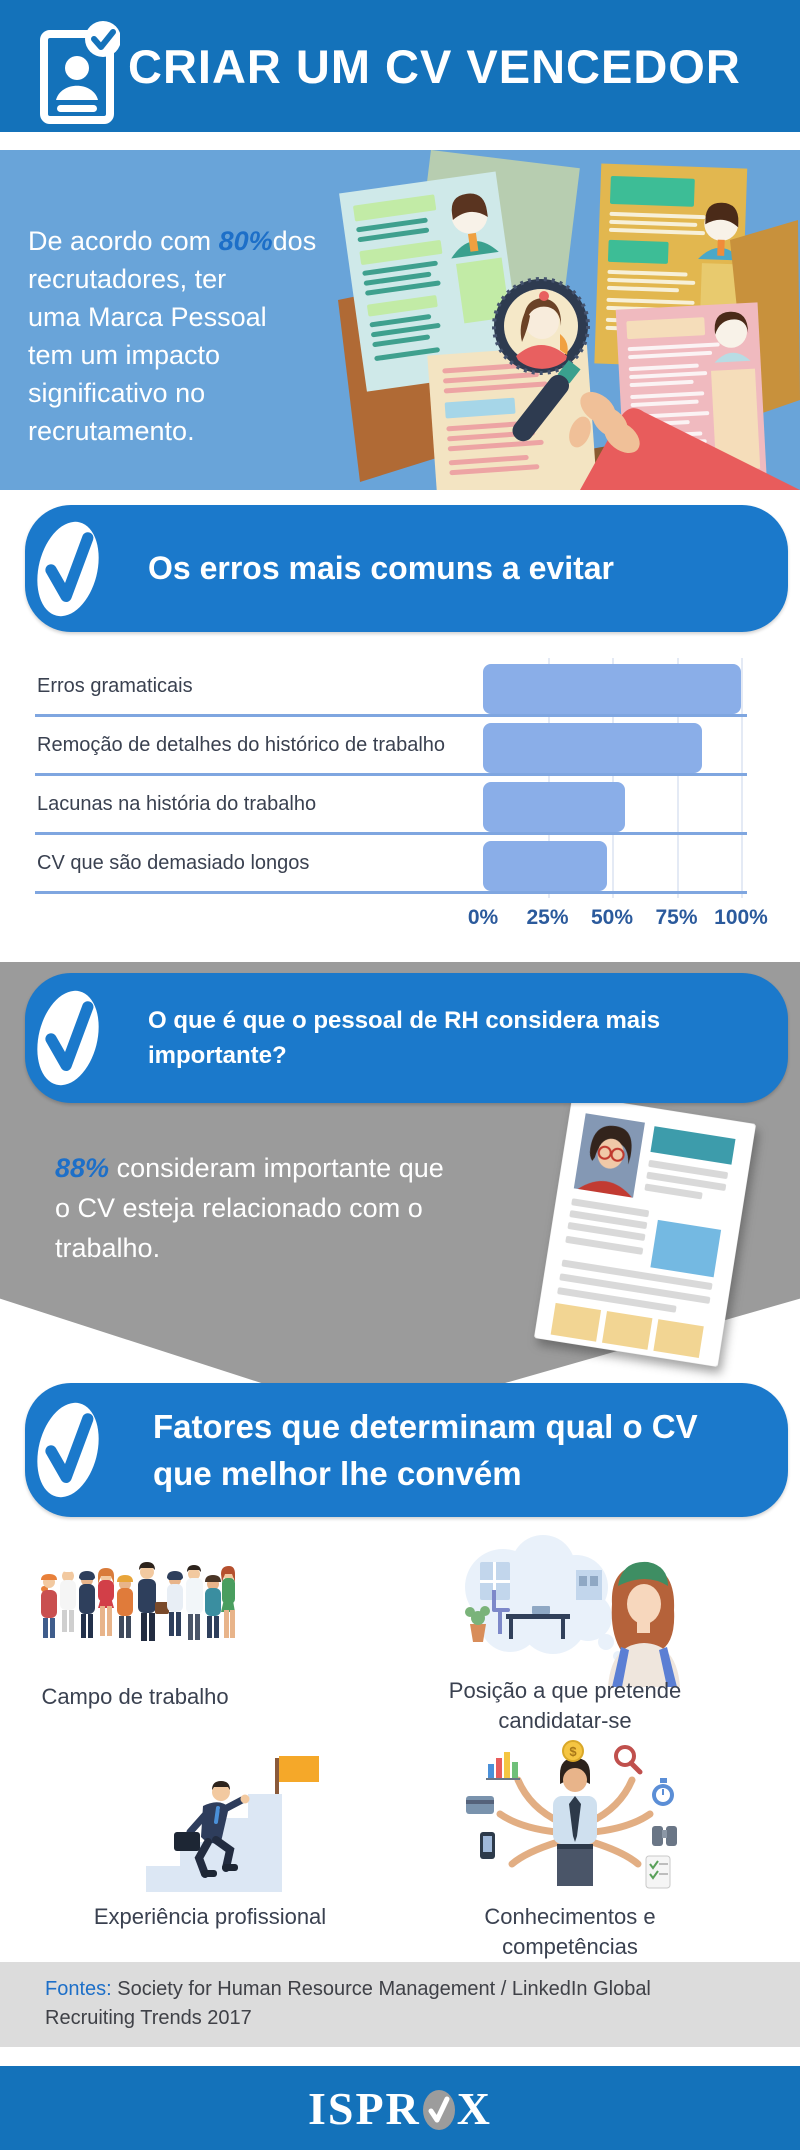 The width and height of the screenshot is (800, 2150). What do you see at coordinates (381, 568) in the screenshot?
I see `errors-banner-title: Os erros mais comuns a evitar` at bounding box center [381, 568].